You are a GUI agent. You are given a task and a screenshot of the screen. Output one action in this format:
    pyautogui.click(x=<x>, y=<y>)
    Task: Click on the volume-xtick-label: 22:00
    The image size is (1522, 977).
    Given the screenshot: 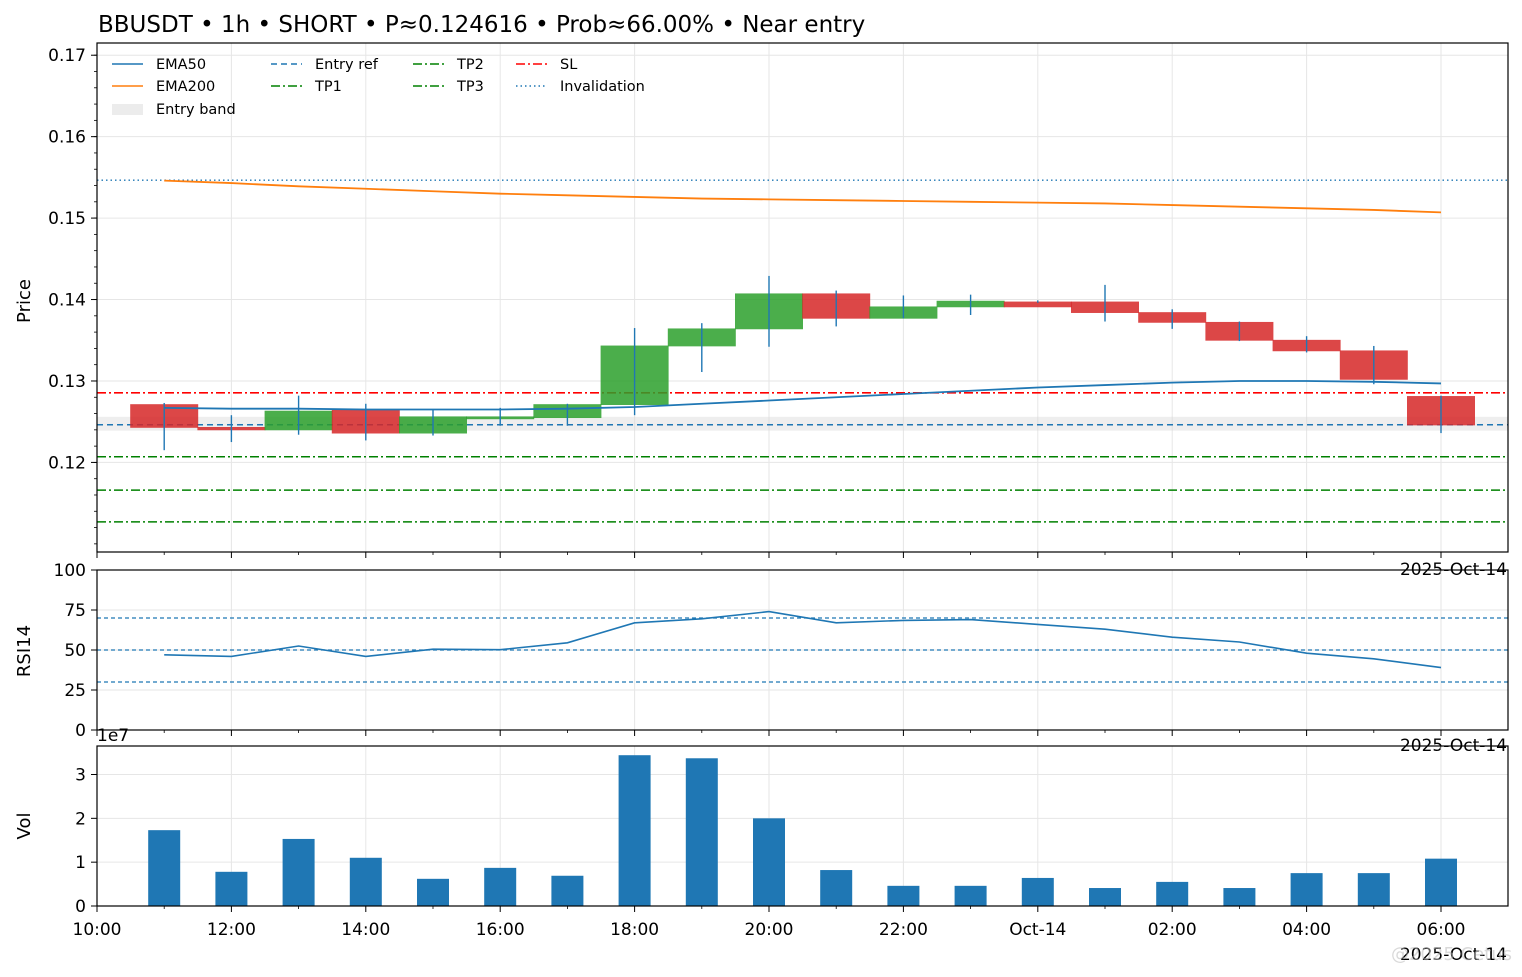 What is the action you would take?
    pyautogui.click(x=903, y=930)
    